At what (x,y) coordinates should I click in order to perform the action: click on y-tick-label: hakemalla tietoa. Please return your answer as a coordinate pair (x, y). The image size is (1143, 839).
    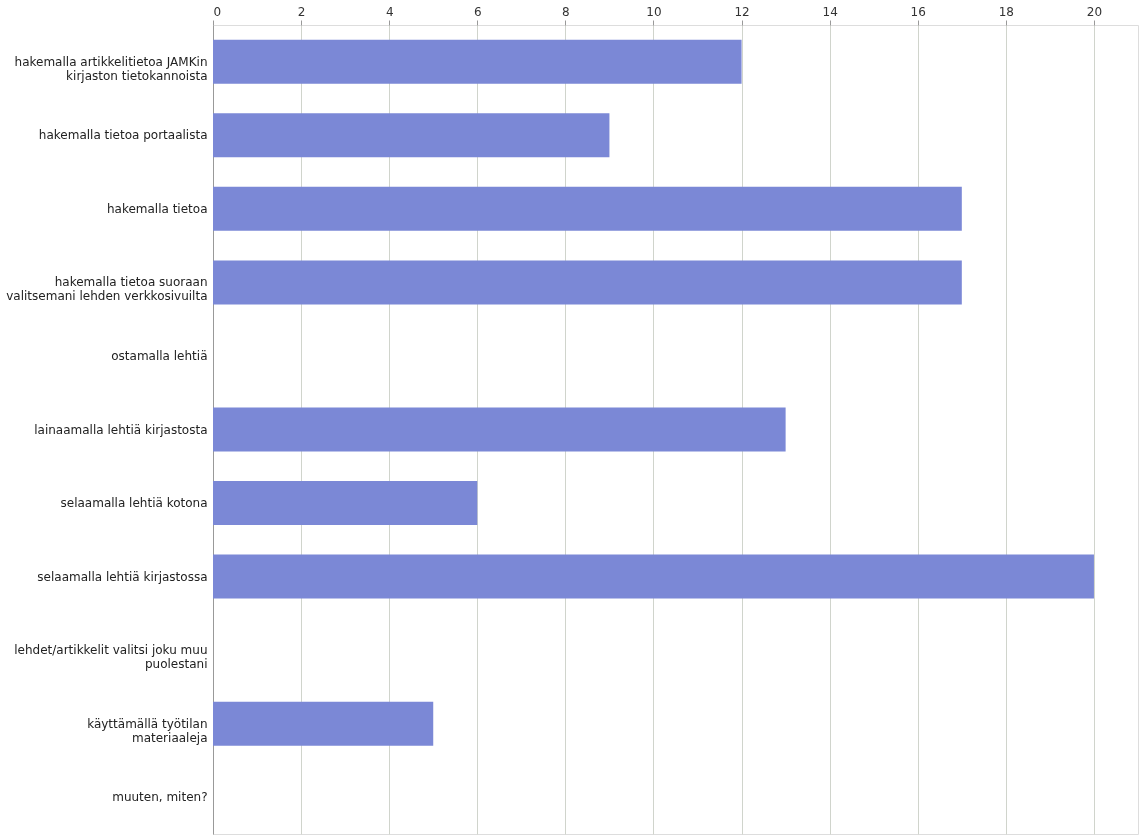
    Looking at the image, I should click on (157, 208).